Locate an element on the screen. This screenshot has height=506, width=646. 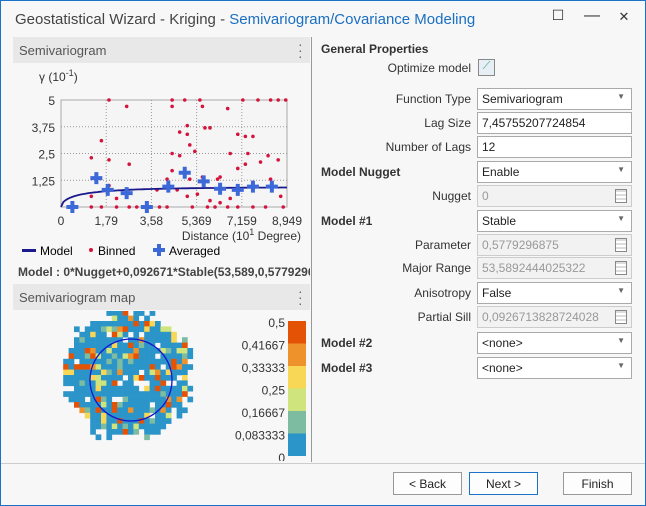
next-button: Next > is located at coordinates (503, 483).